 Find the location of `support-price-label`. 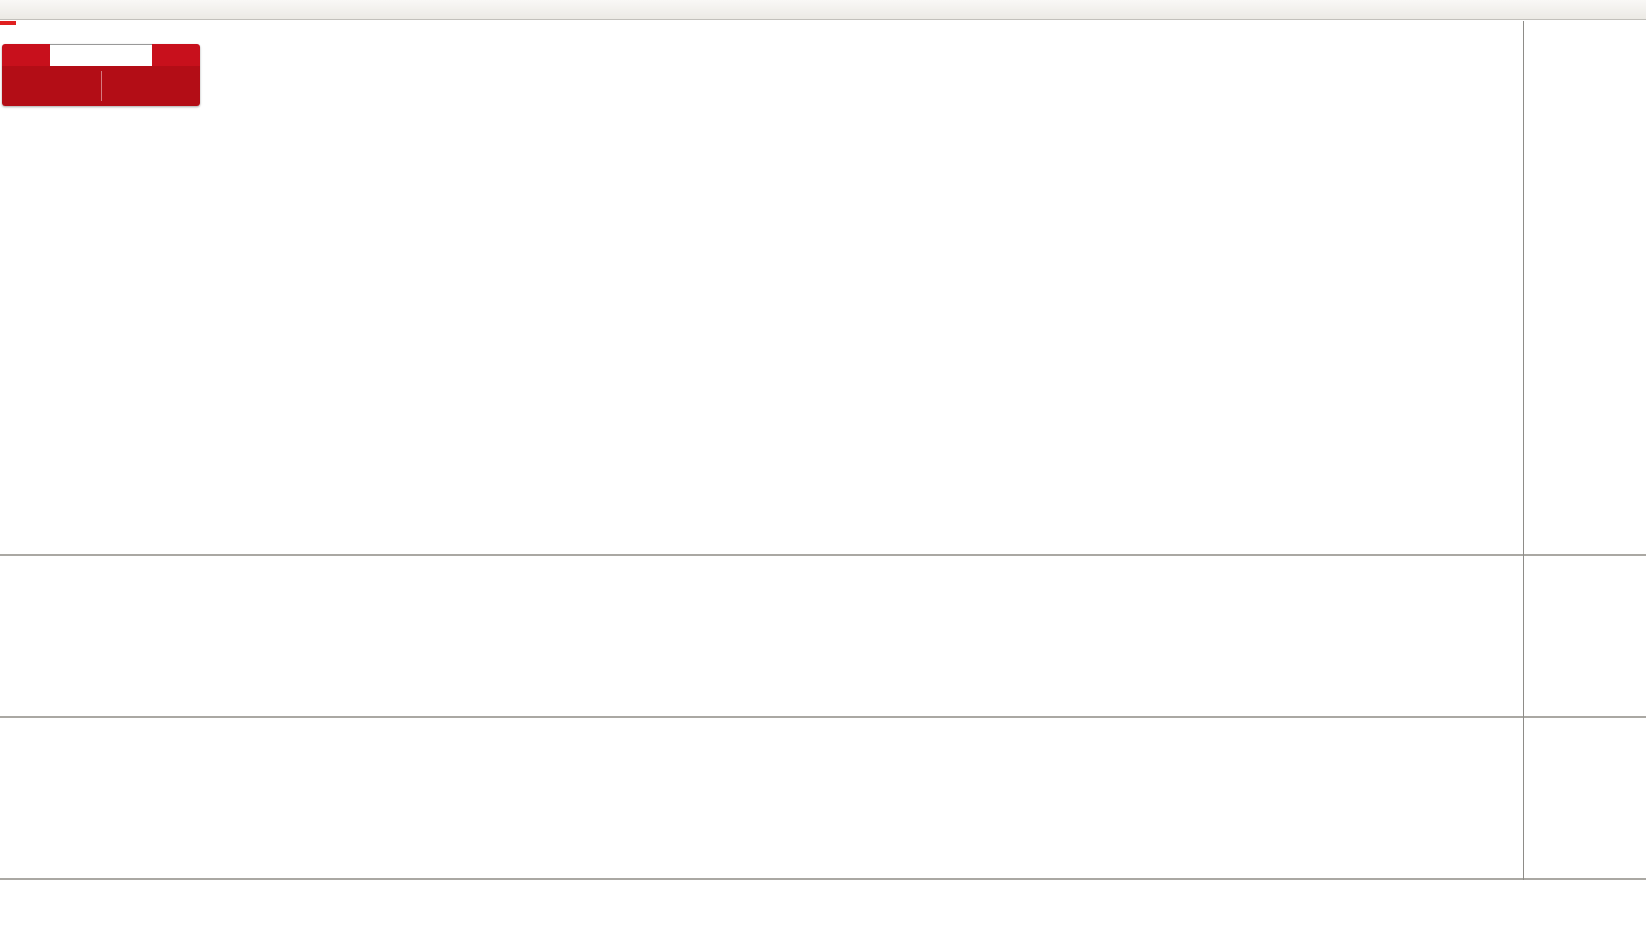

support-price-label is located at coordinates (8, 23).